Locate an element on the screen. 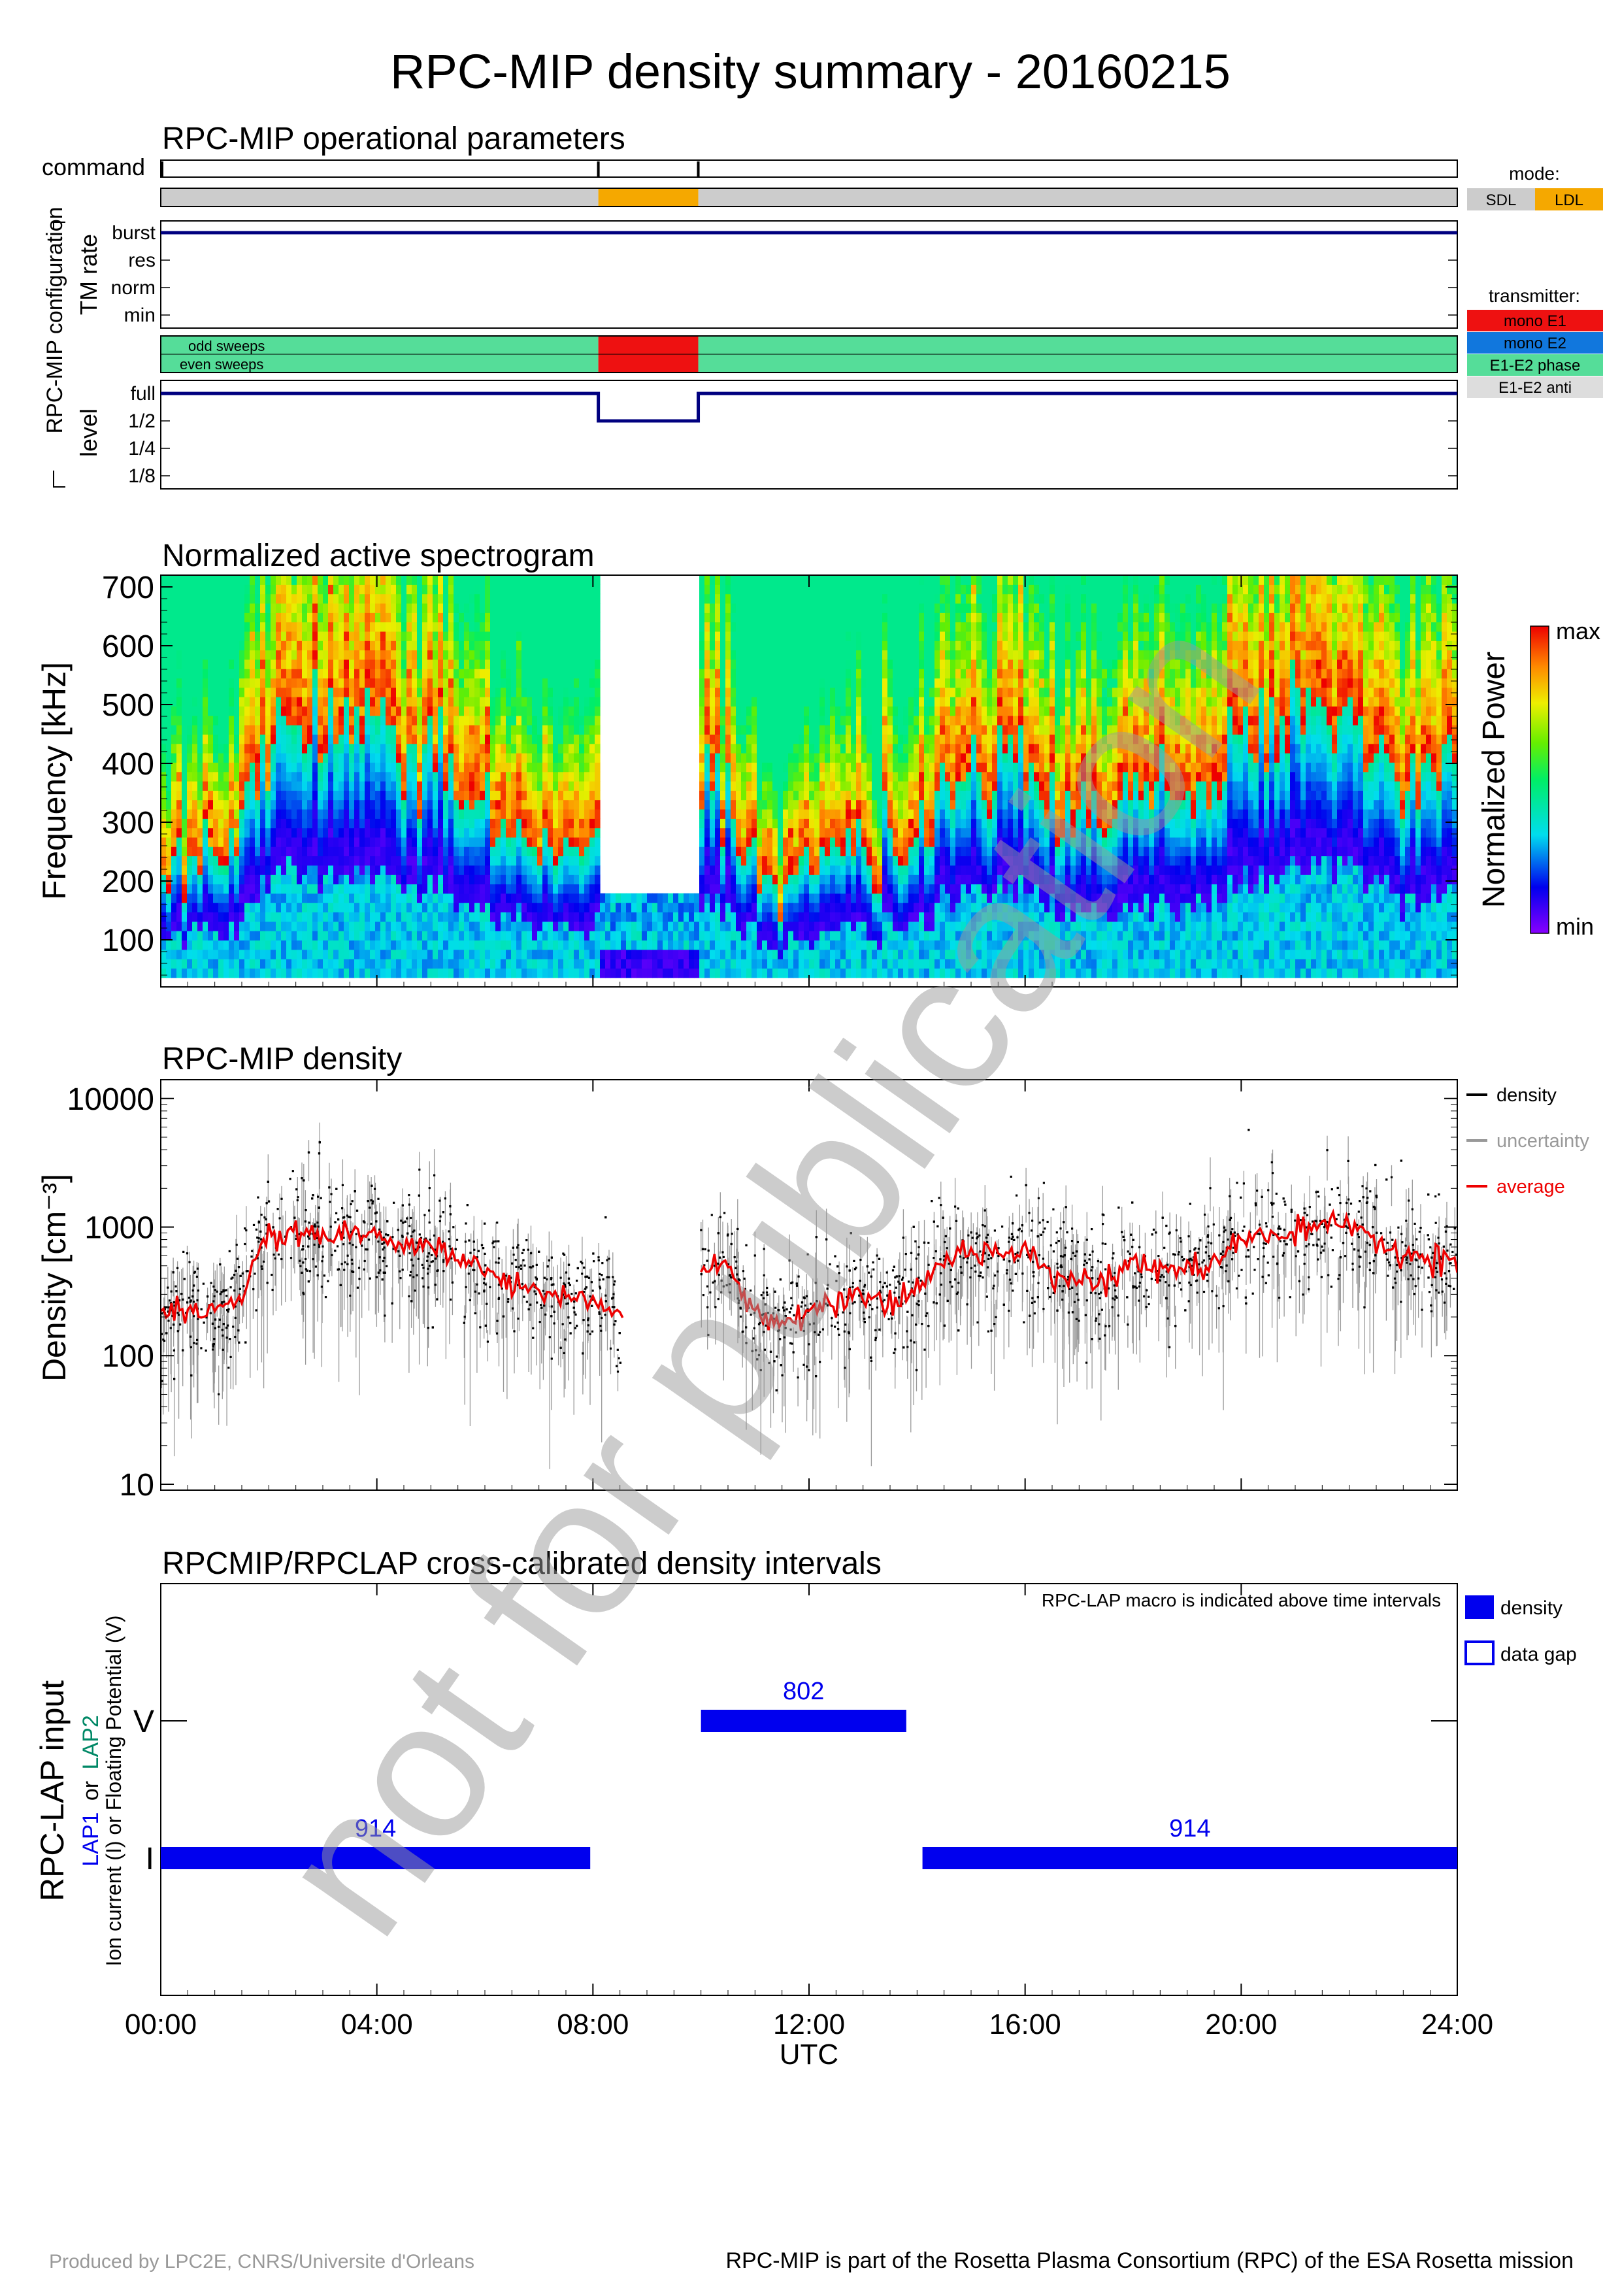 This screenshot has width=1620, height=2296. config-label: RPC-MIP configuration is located at coordinates (54, 320).